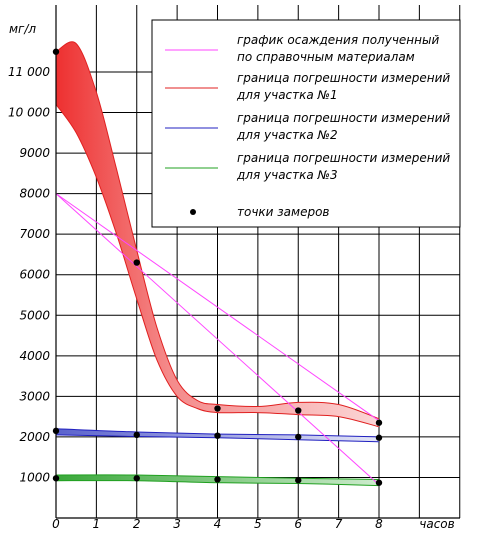  I want to click on x-tick-label: 5, so click(258, 524).